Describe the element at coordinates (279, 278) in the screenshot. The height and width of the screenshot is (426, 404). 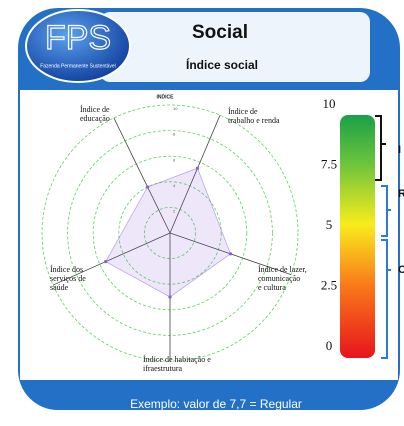
I see `axis-label-line: comunicação` at that location.